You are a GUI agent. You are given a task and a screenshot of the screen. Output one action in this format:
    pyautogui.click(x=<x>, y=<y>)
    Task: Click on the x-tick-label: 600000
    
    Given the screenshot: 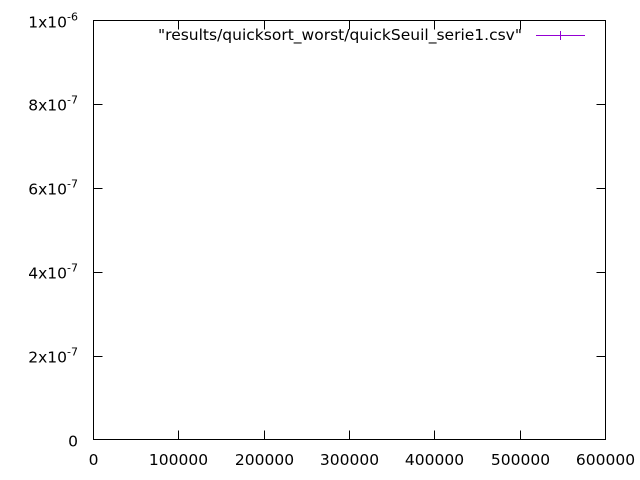 What is the action you would take?
    pyautogui.click(x=605, y=460)
    